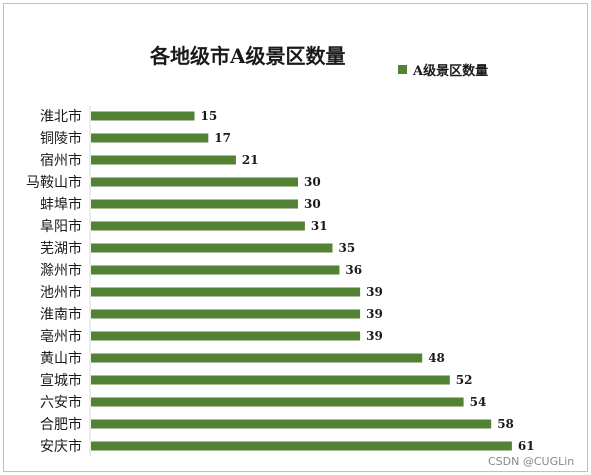  I want to click on y-tick-label: 淮南市, so click(61, 314).